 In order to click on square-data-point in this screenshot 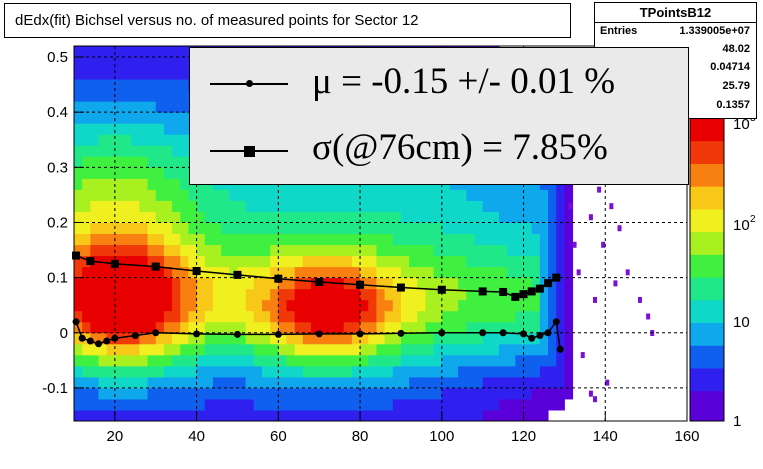, I will do `click(76, 255)`.